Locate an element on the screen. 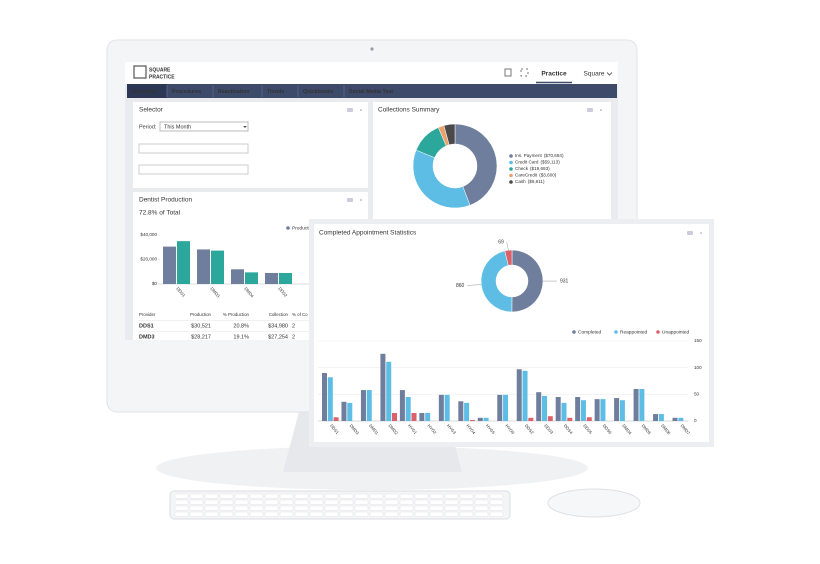 This screenshot has width=820, height=564. fullscreen-icon is located at coordinates (524, 72).